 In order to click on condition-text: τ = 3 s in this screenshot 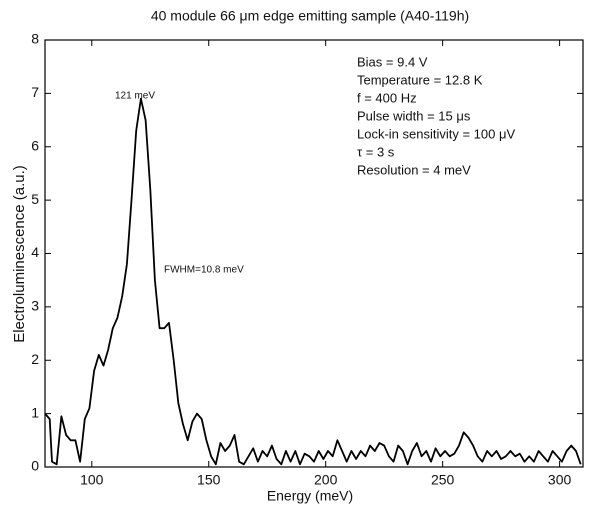, I will do `click(376, 151)`.